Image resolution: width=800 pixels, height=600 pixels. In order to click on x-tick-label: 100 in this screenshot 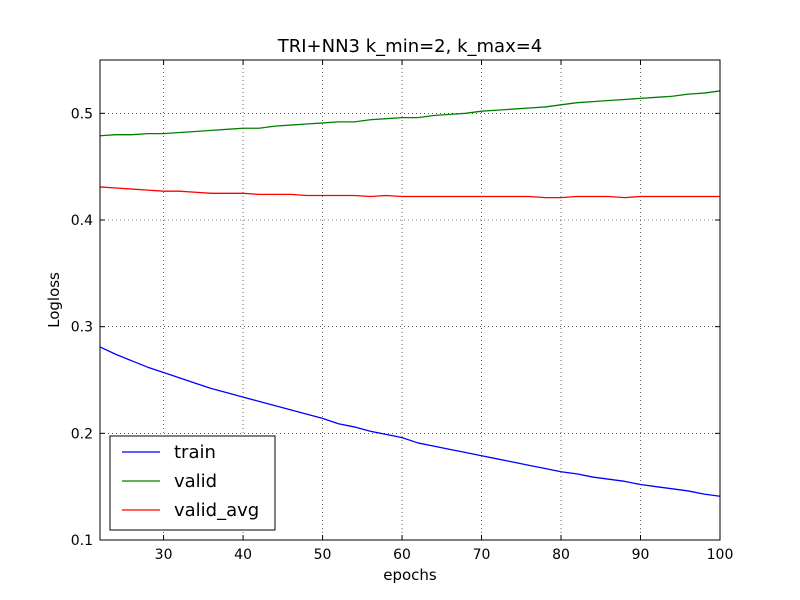, I will do `click(720, 555)`.